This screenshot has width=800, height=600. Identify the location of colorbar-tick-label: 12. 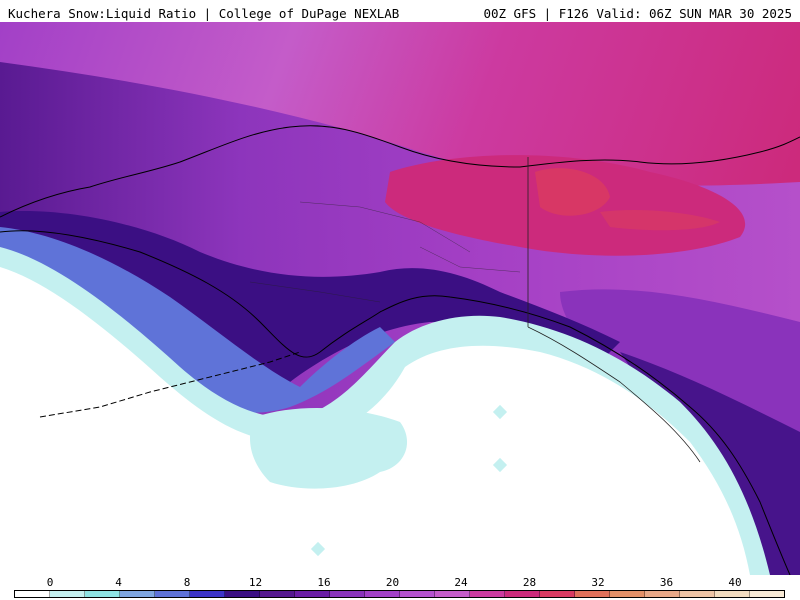
(255, 582).